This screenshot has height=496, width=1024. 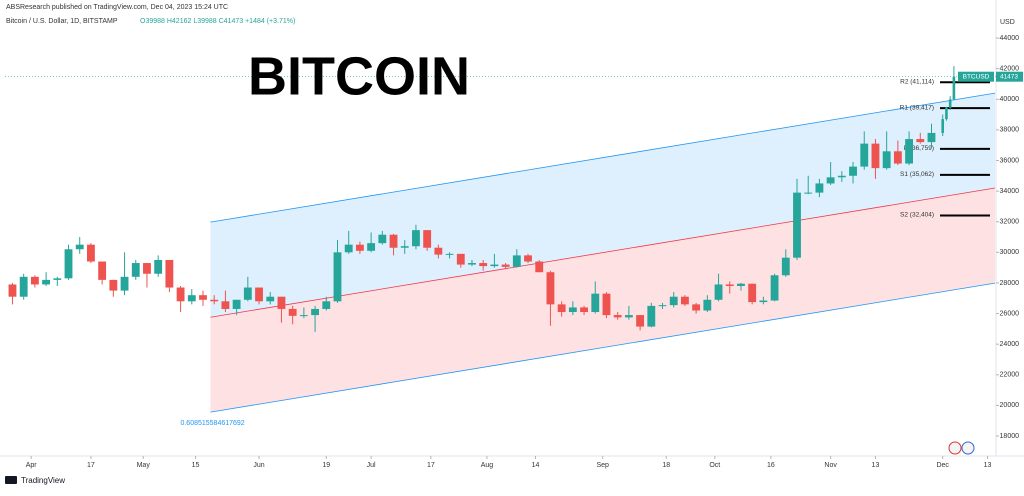 I want to click on x-tick-label: 17, so click(x=431, y=465).